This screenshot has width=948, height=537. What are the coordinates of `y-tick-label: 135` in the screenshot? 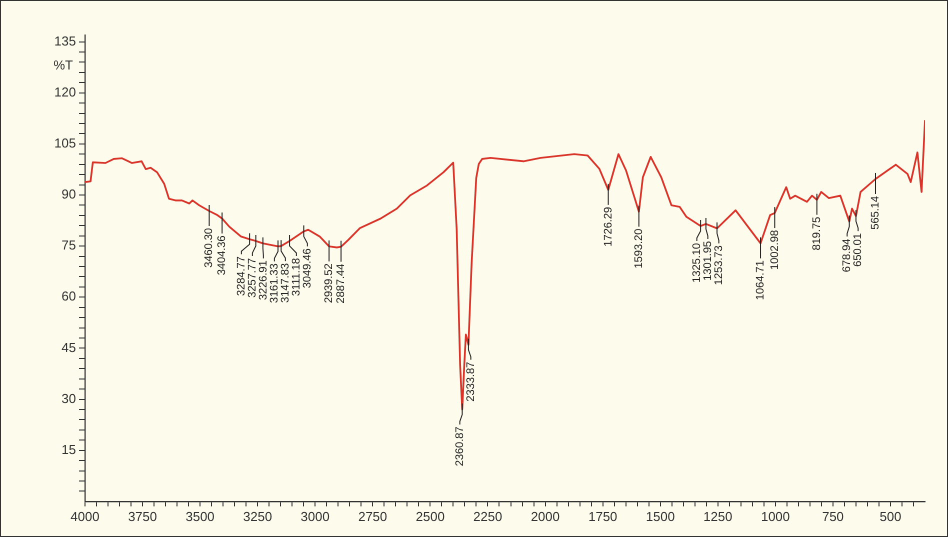 It's located at (65, 40).